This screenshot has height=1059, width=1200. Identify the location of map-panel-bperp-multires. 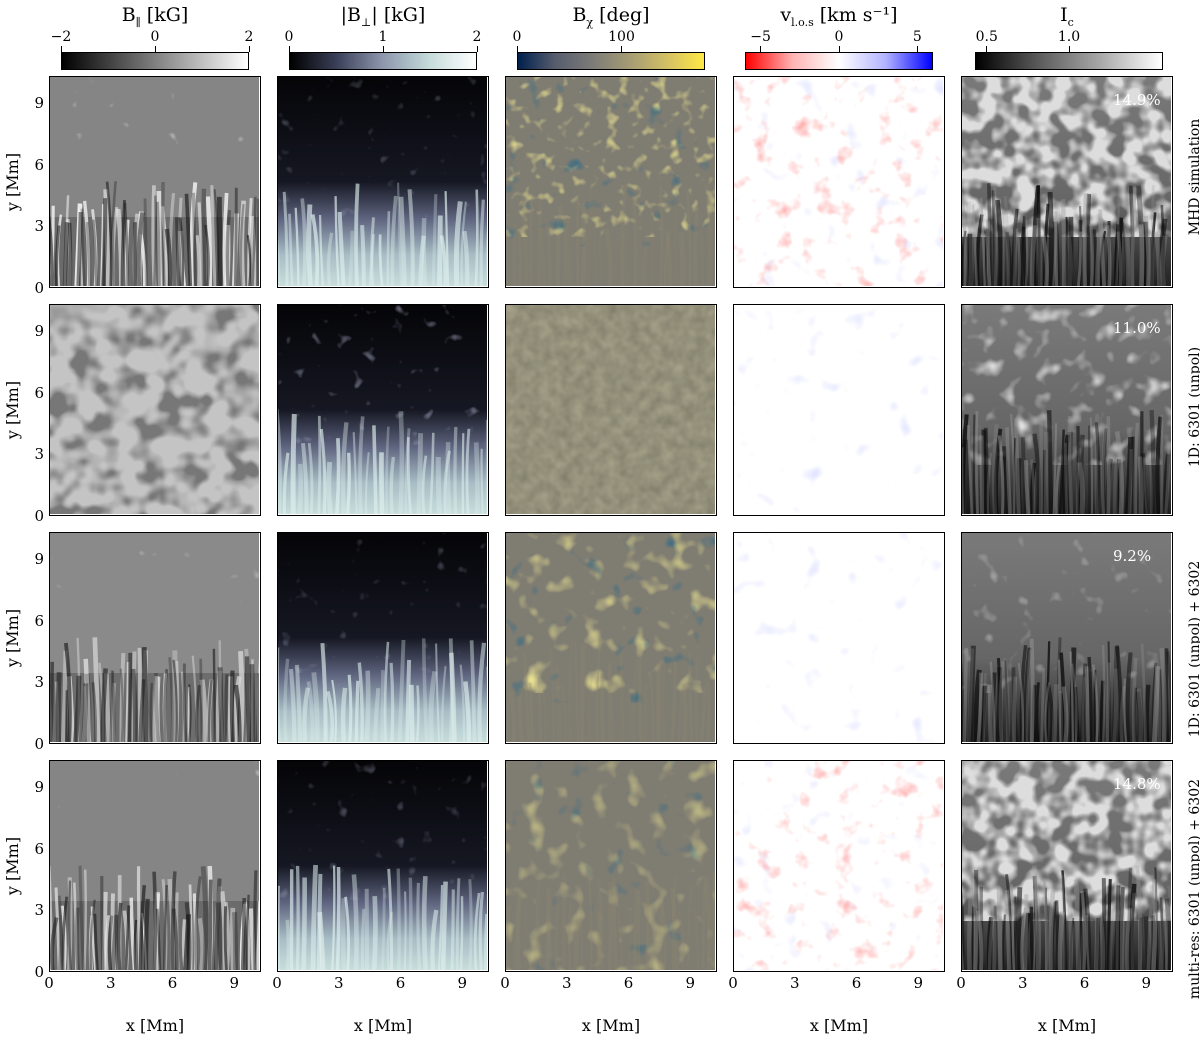
(383, 866).